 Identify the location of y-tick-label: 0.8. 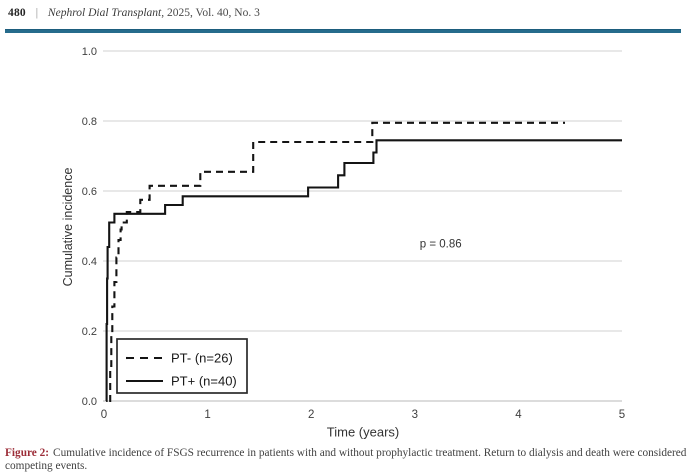
(89, 122).